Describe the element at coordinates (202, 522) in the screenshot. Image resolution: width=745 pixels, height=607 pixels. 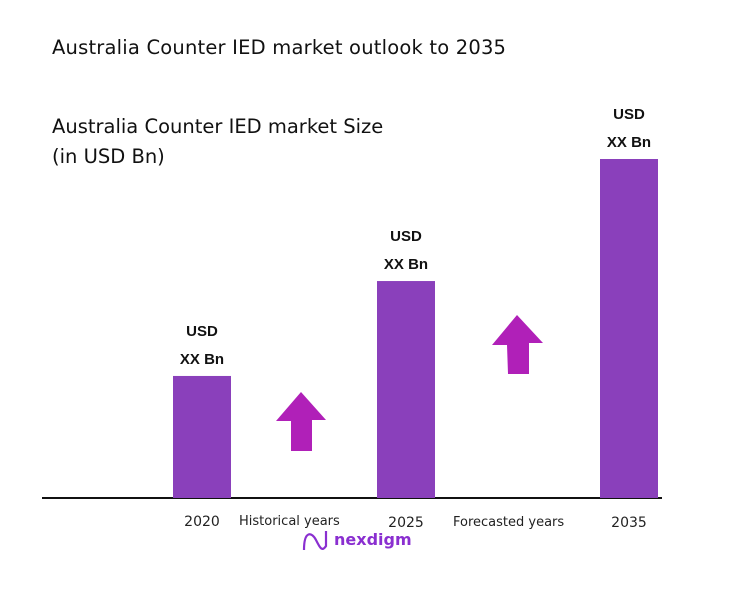
I see `x-tick-label-2020: 2020` at that location.